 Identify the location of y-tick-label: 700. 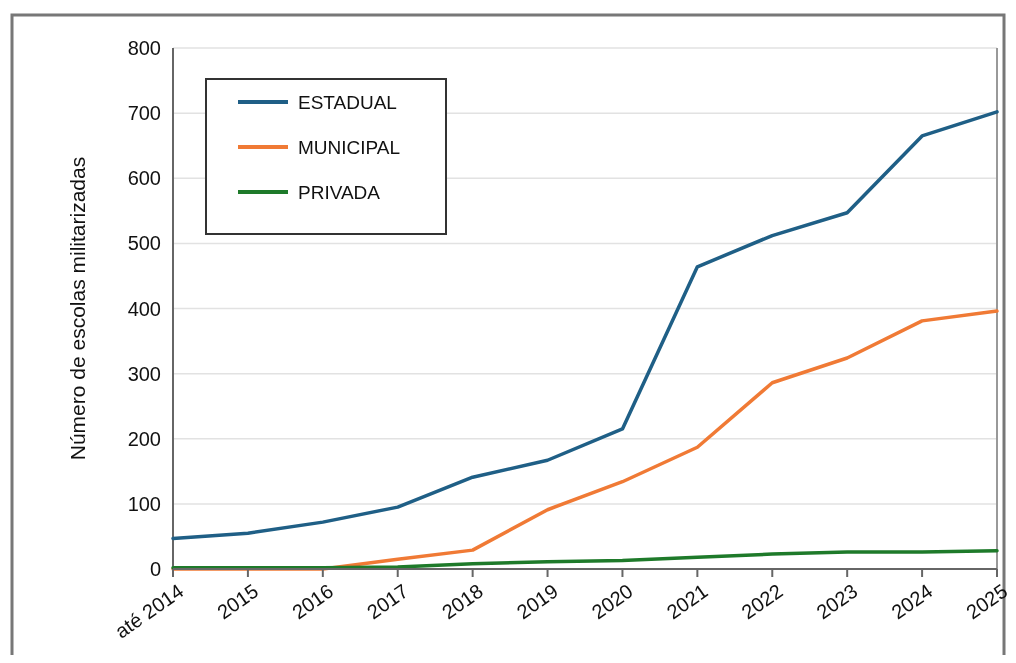
(144, 113).